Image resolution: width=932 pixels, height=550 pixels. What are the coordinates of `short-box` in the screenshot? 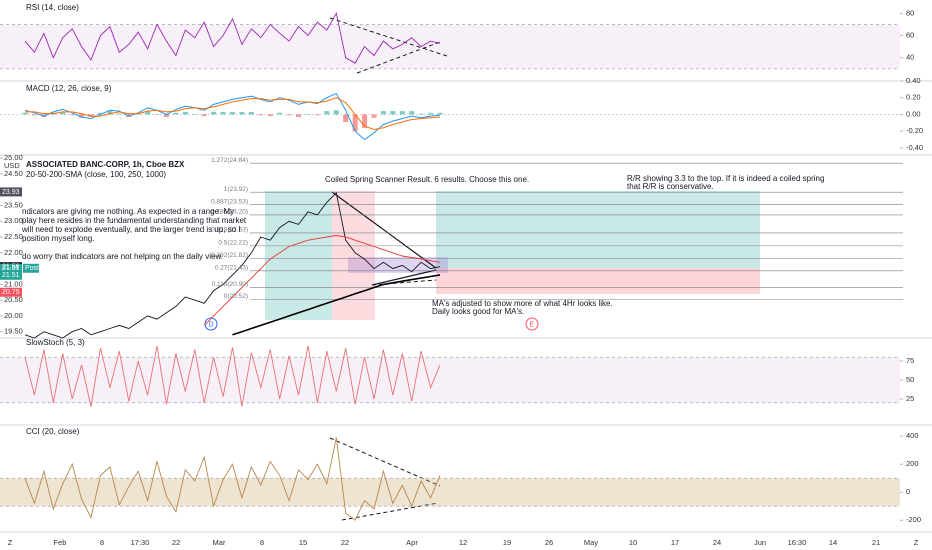 It's located at (353, 255).